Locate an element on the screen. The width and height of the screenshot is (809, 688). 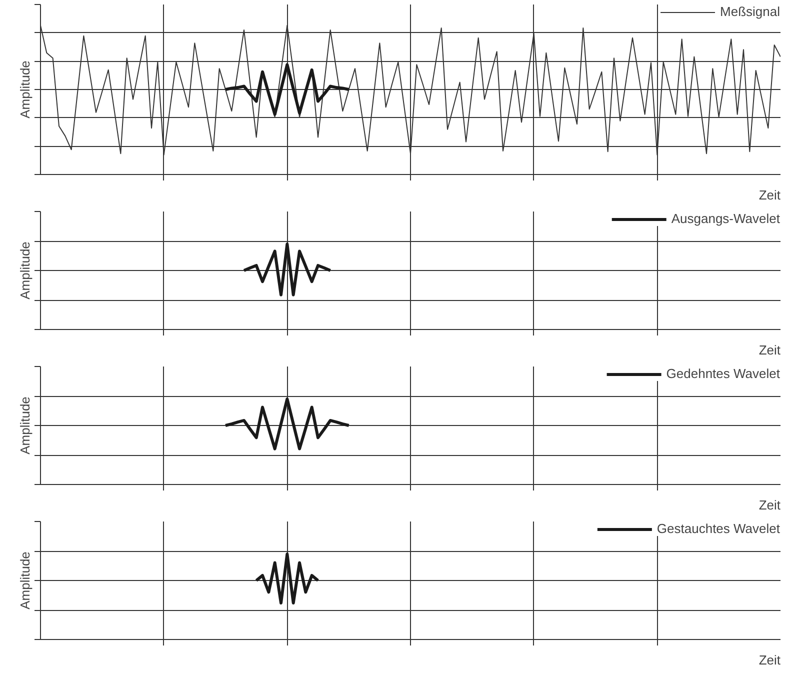
legend-label: Gedehntes Wavelet is located at coordinates (723, 373).